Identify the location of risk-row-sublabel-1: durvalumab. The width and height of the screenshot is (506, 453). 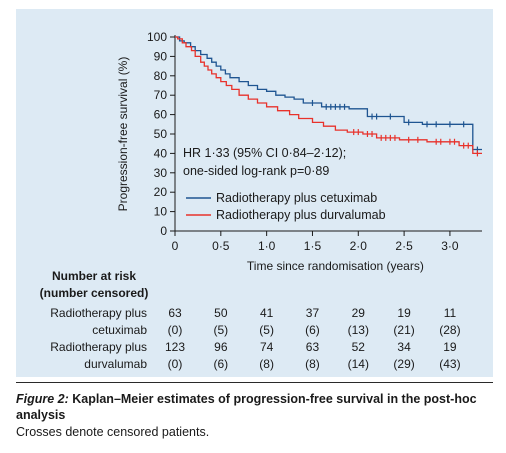
(115, 364).